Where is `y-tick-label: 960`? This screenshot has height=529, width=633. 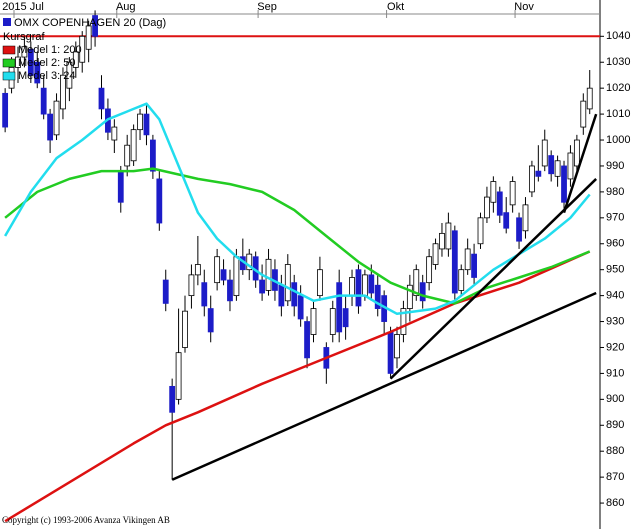
y-tick-label: 960 is located at coordinates (615, 244).